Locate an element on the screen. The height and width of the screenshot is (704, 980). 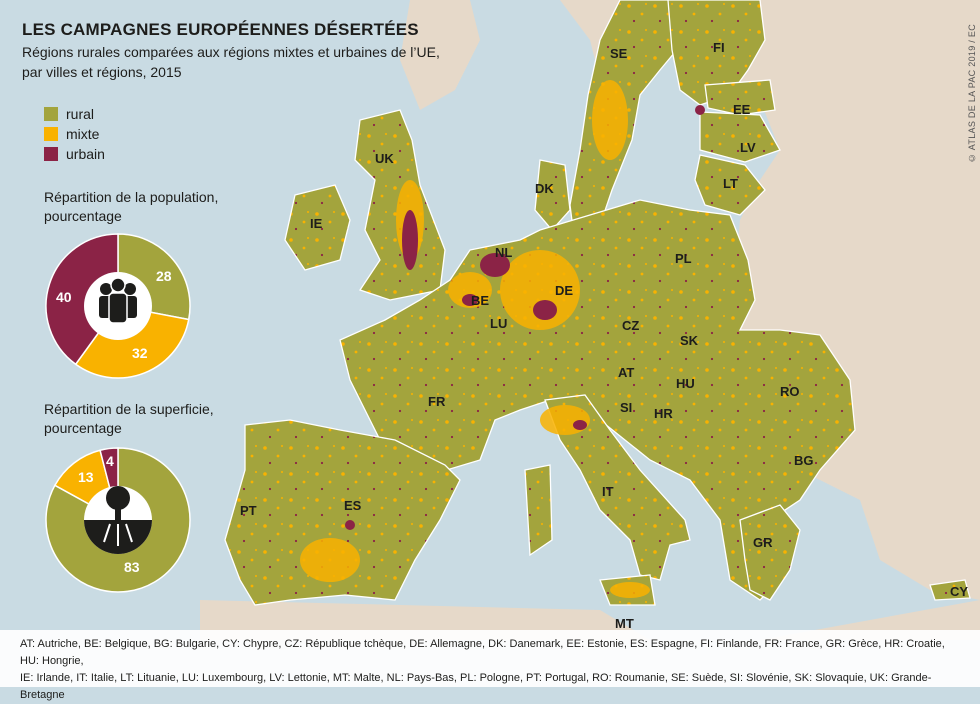
country-label-ie: IE is located at coordinates (316, 223).